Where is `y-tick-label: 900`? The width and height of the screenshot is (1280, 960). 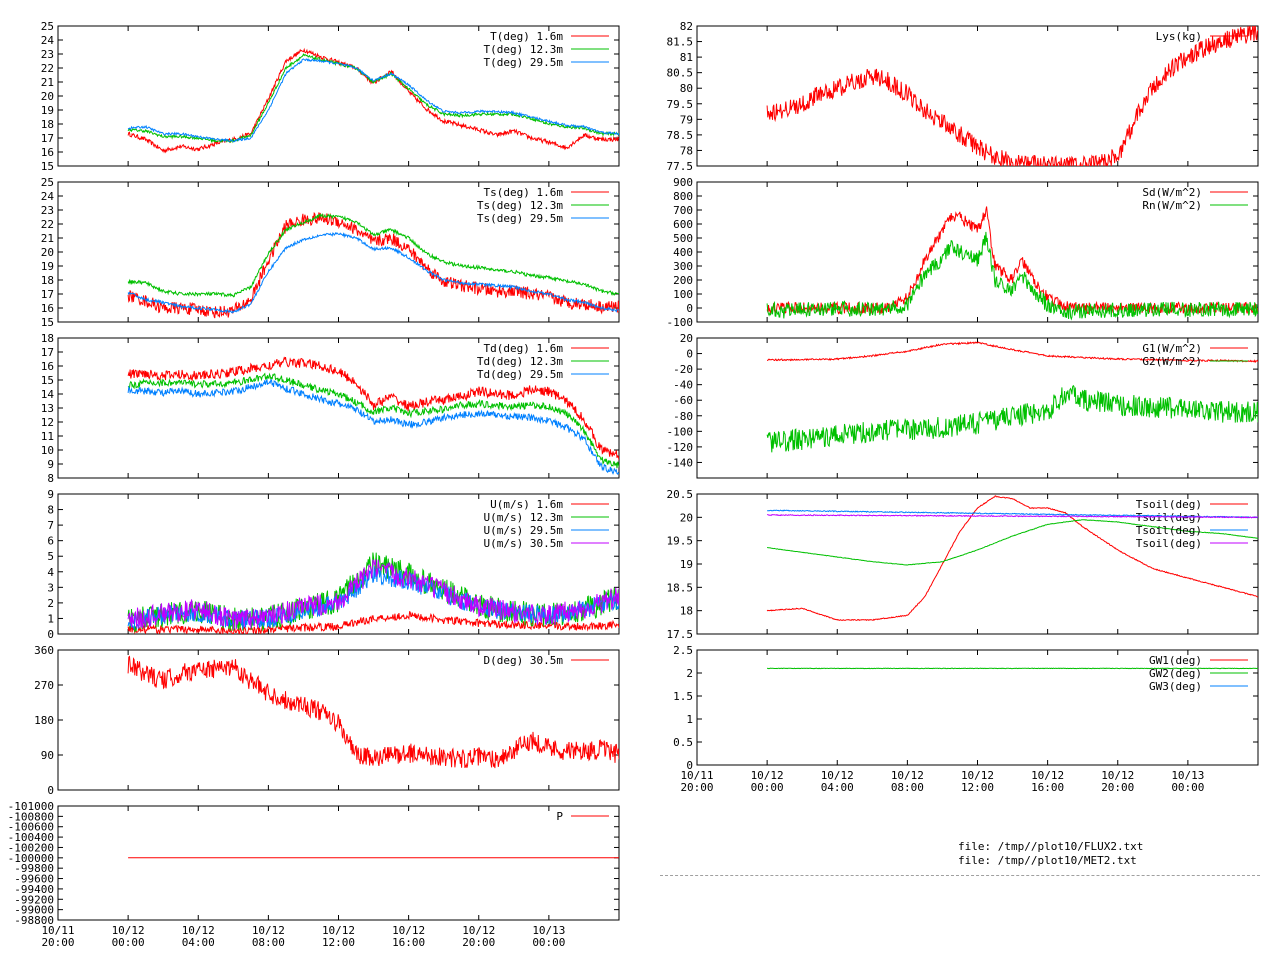
y-tick-label: 900 is located at coordinates (683, 182).